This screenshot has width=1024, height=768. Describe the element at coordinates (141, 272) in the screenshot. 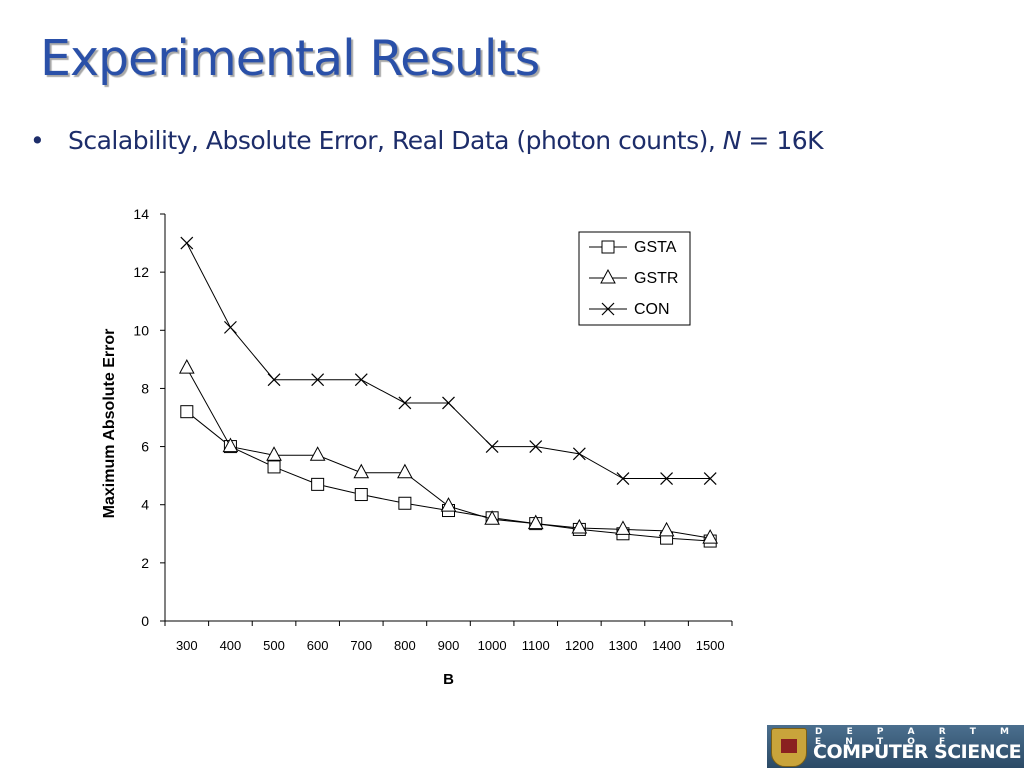

I see `y-tick-label: 12` at that location.